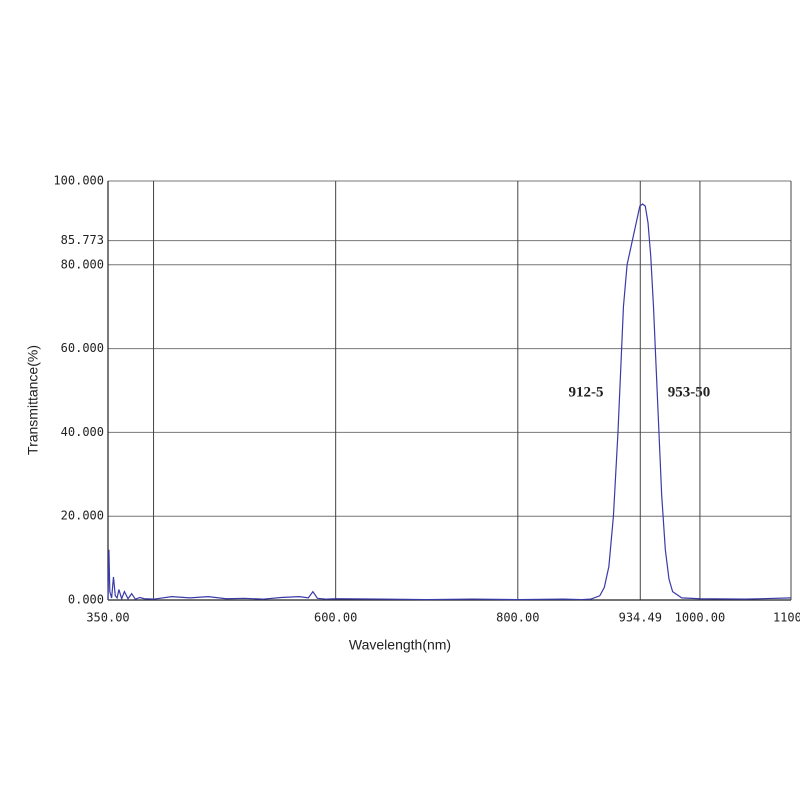 This screenshot has height=800, width=800. I want to click on y-tick-label: 80.000, so click(82, 264).